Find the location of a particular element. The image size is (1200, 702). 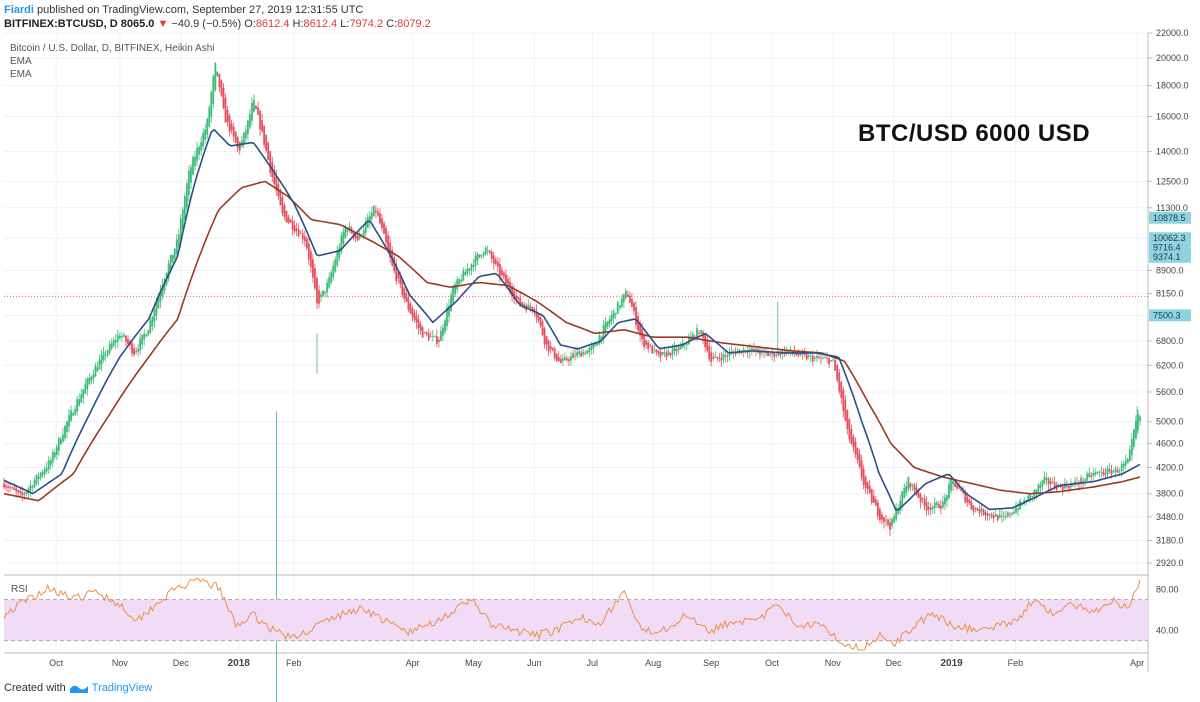

rsi-tick-label: 80.00 is located at coordinates (1167, 589).